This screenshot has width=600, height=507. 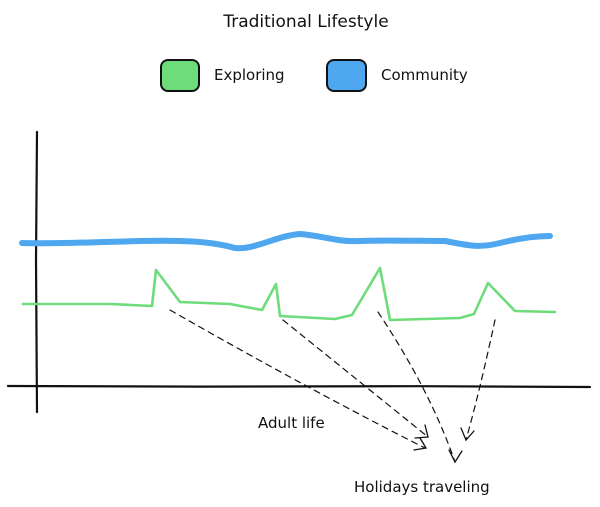 What do you see at coordinates (249, 75) in the screenshot?
I see `legend-label-exploring: Exploring` at bounding box center [249, 75].